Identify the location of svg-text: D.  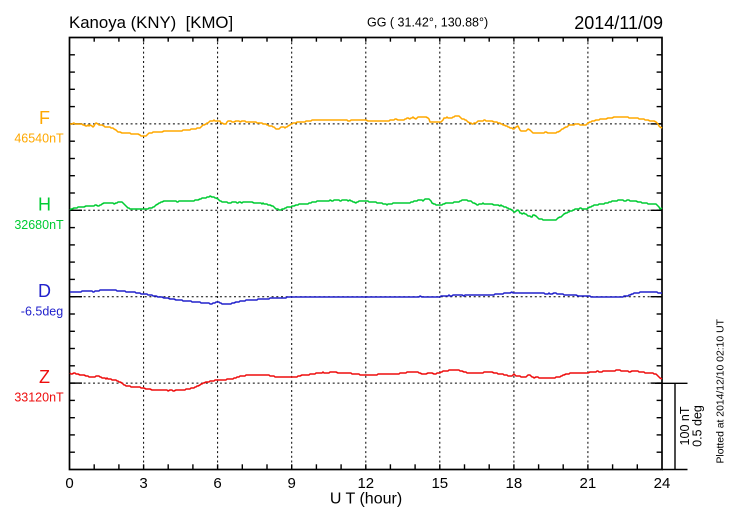
(44, 291).